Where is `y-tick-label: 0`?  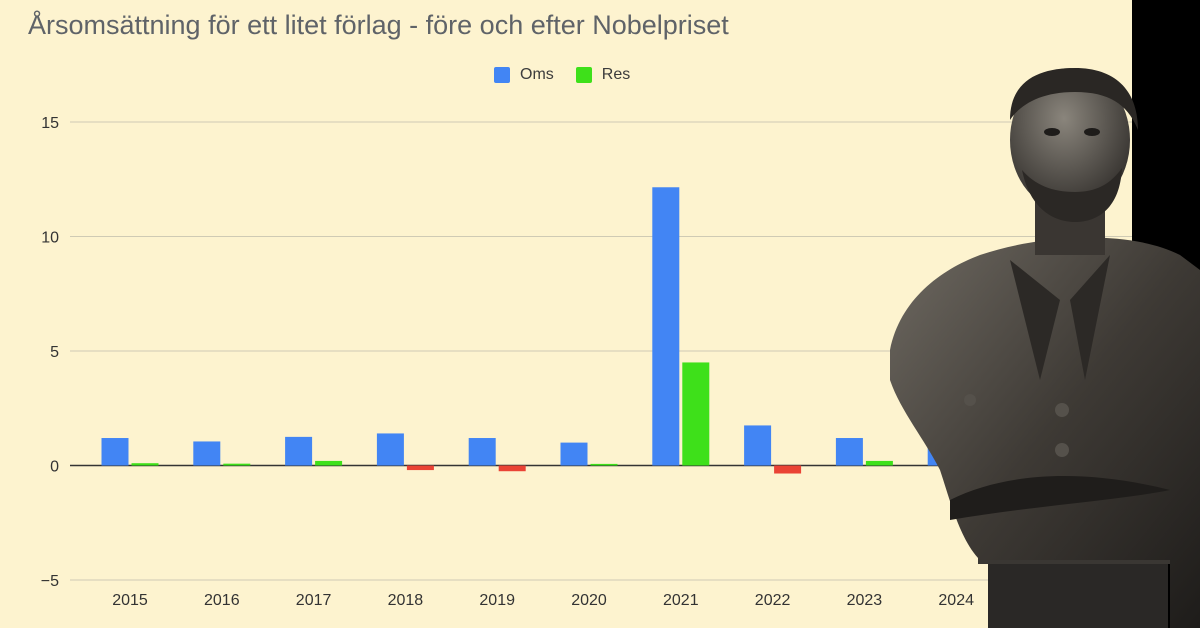 y-tick-label: 0 is located at coordinates (54, 467).